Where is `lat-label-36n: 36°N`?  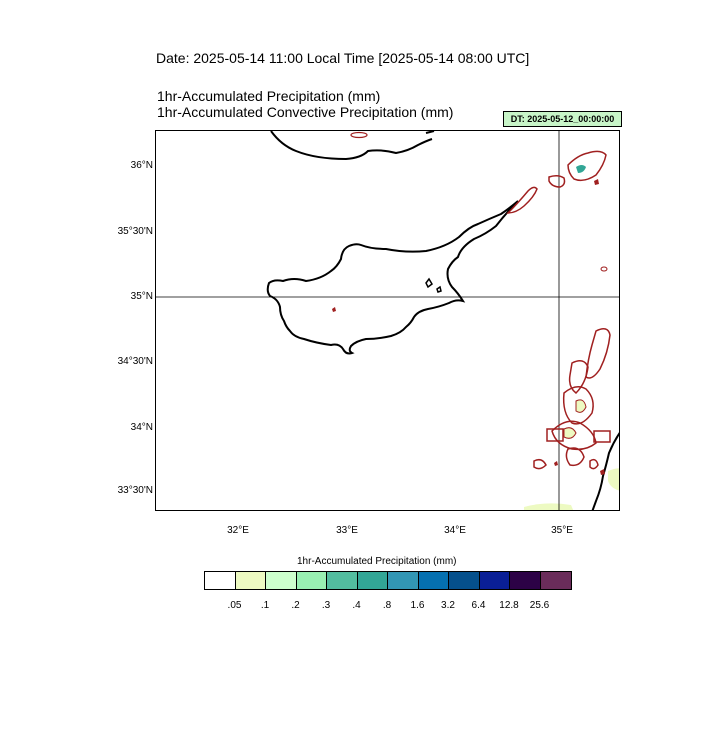 lat-label-36n: 36°N is located at coordinates (141, 165).